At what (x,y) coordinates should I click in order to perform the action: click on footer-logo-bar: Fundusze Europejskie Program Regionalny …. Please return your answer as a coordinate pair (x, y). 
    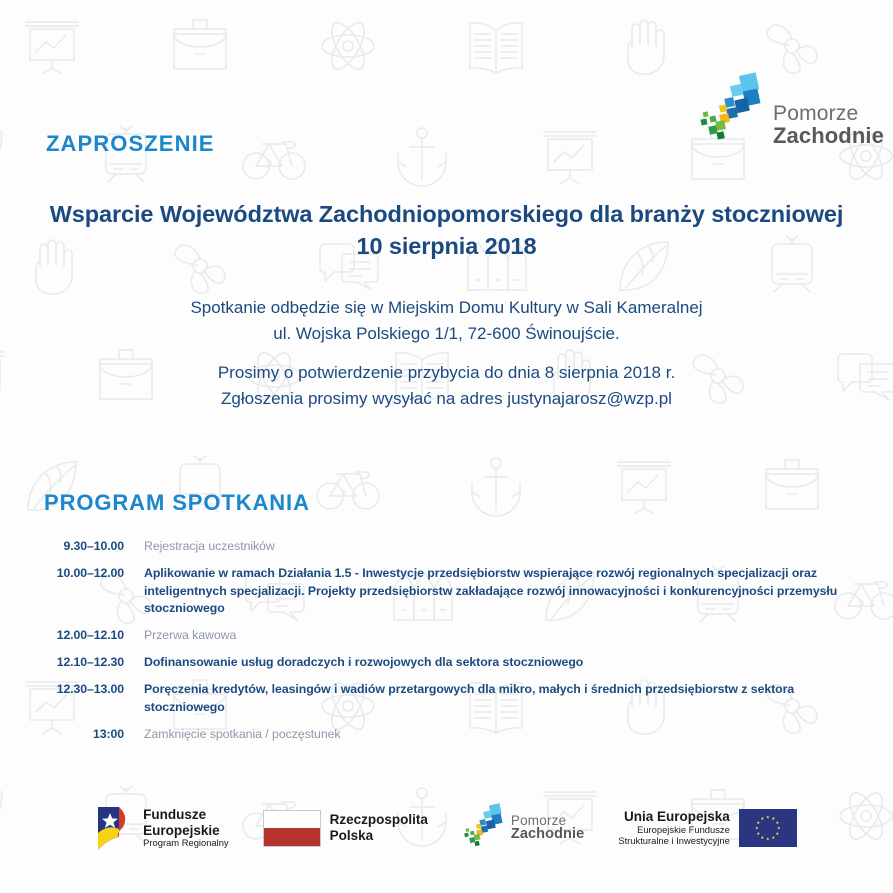
    Looking at the image, I should click on (446, 828).